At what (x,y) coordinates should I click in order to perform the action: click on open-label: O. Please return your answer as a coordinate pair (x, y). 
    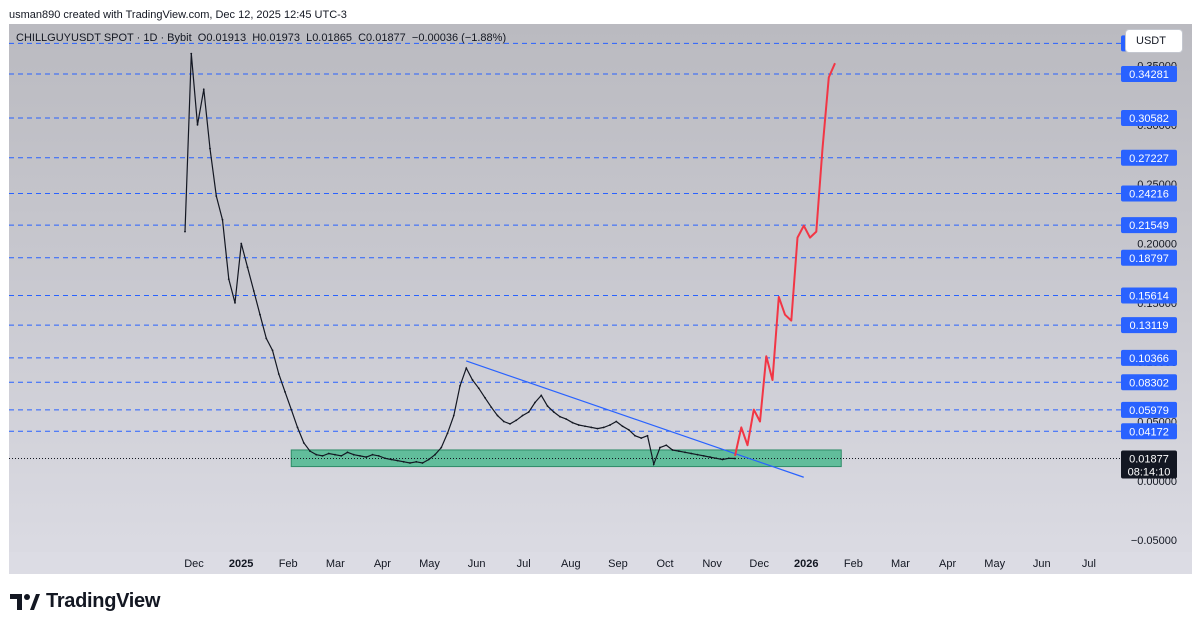
    Looking at the image, I should click on (202, 38).